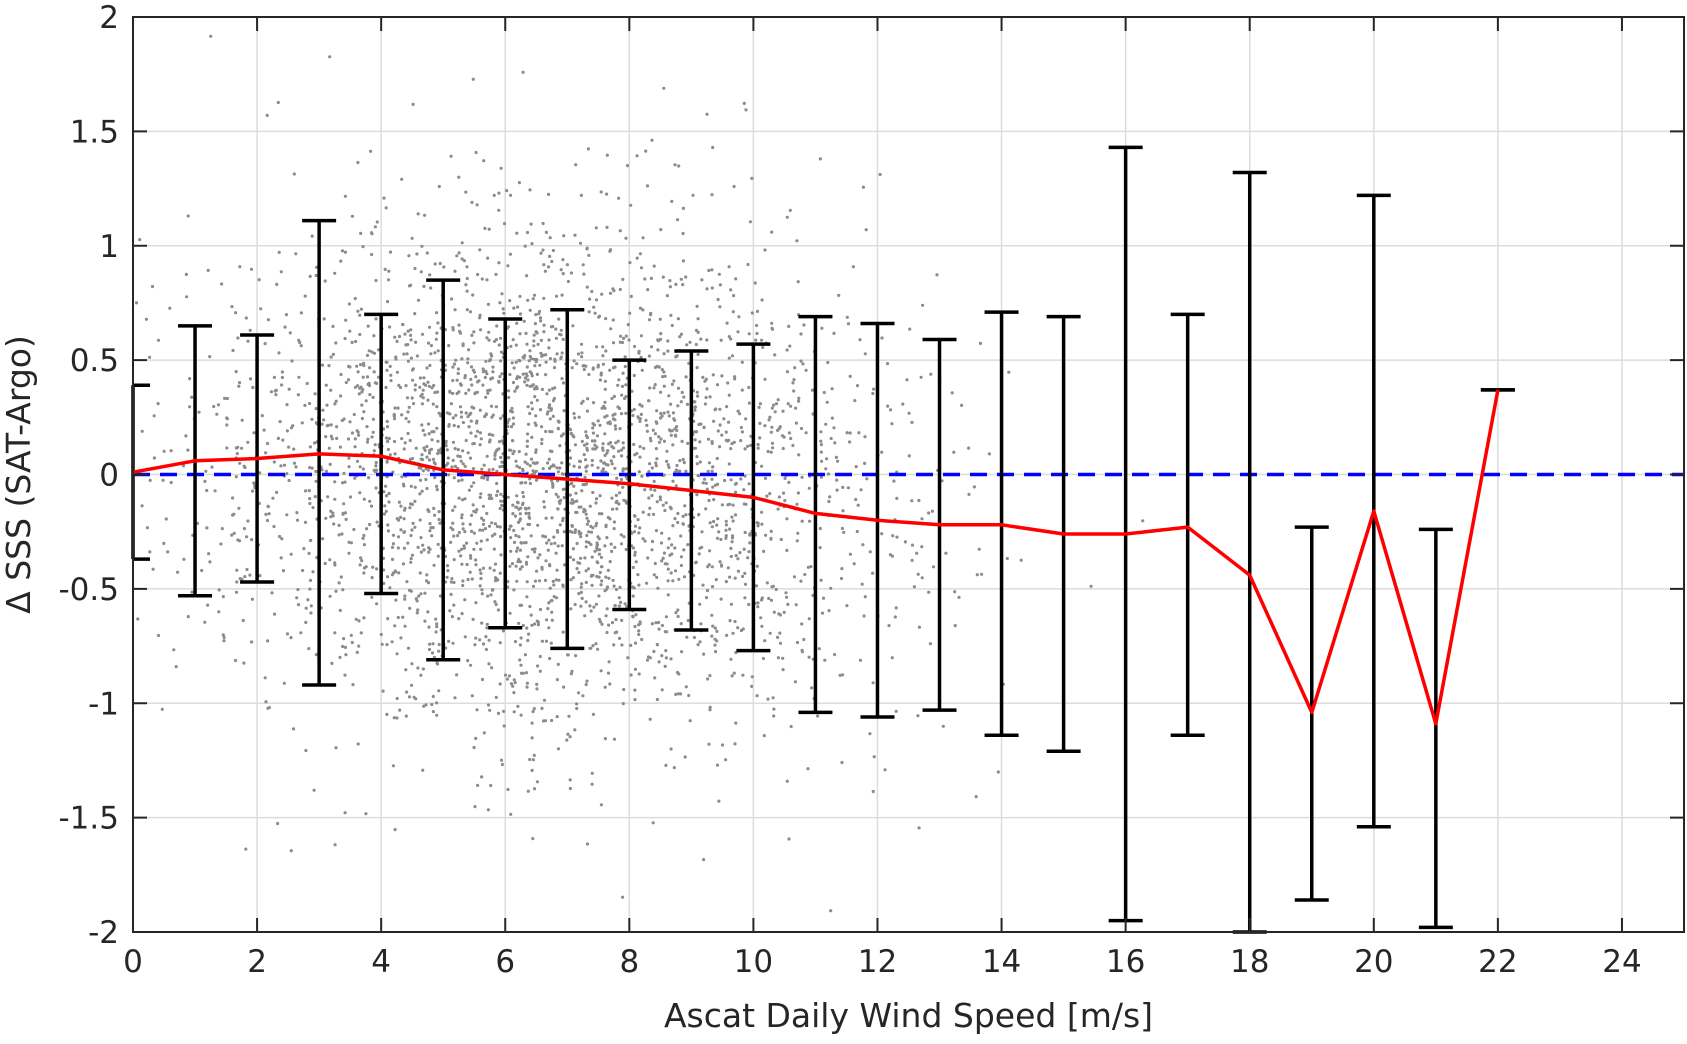 Image resolution: width=1687 pixels, height=1044 pixels. I want to click on x-tick-label: 16, so click(1125, 962).